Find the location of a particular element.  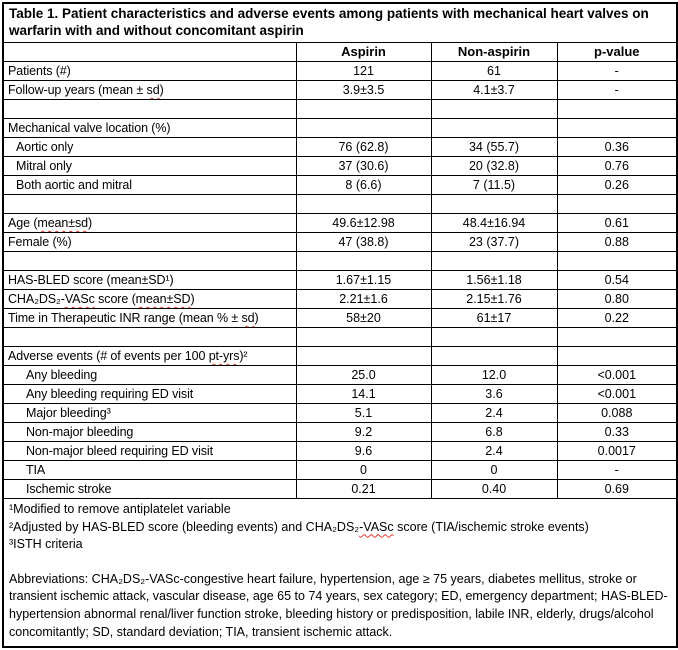

row-label: Ischemic stroke is located at coordinates (149, 489).